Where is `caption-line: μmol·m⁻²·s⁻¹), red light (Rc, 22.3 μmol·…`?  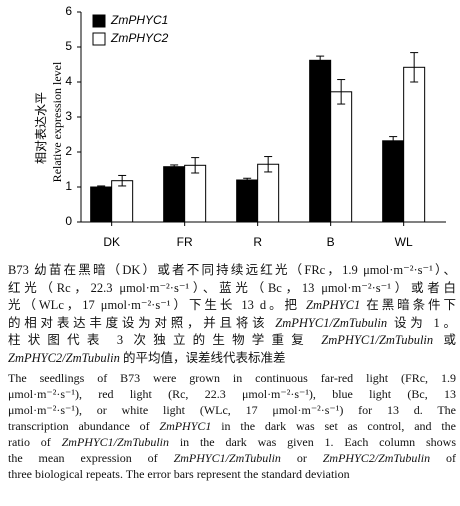 caption-line: μmol·m⁻²·s⁻¹), red light (Rc, 22.3 μmol·… is located at coordinates (232, 394).